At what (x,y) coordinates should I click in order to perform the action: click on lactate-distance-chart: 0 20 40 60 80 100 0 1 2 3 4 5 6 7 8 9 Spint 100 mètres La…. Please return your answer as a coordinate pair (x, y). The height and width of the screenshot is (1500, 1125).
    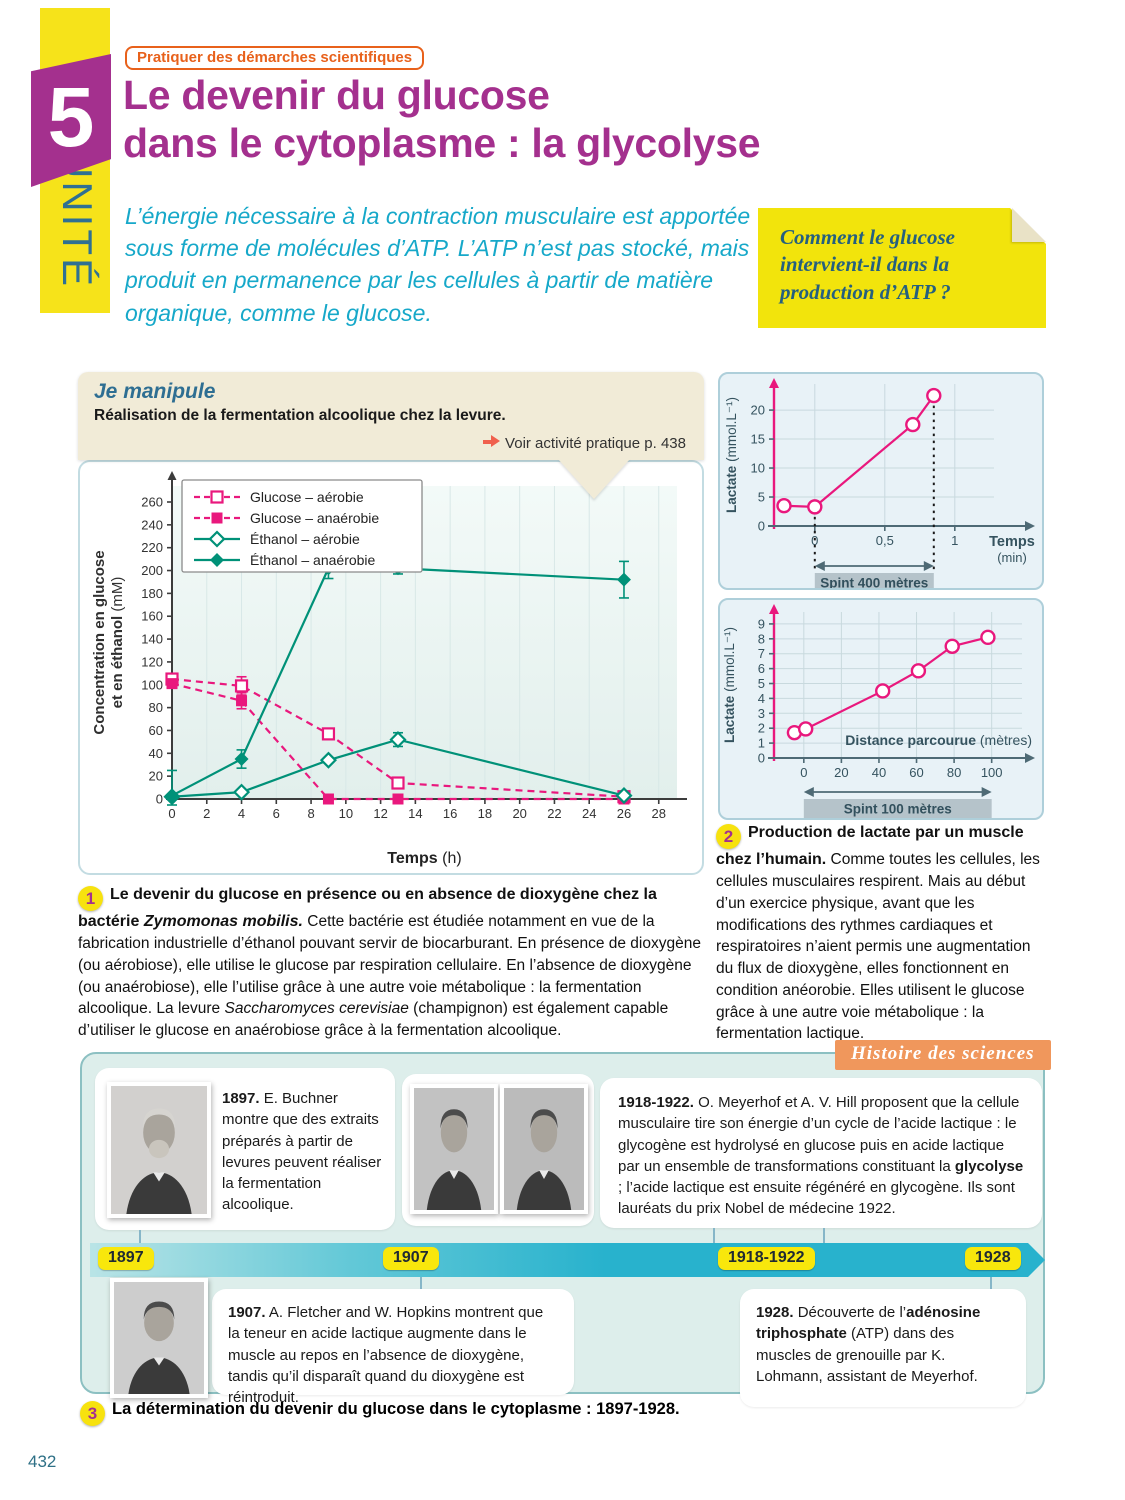
    Looking at the image, I should click on (881, 709).